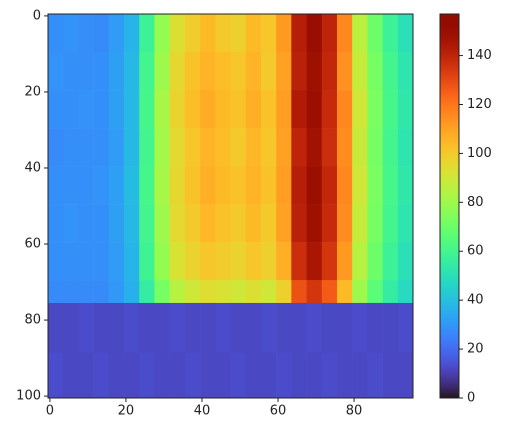 The image size is (506, 434). Describe the element at coordinates (479, 104) in the screenshot. I see `colorbar-tick-label: 120` at that location.